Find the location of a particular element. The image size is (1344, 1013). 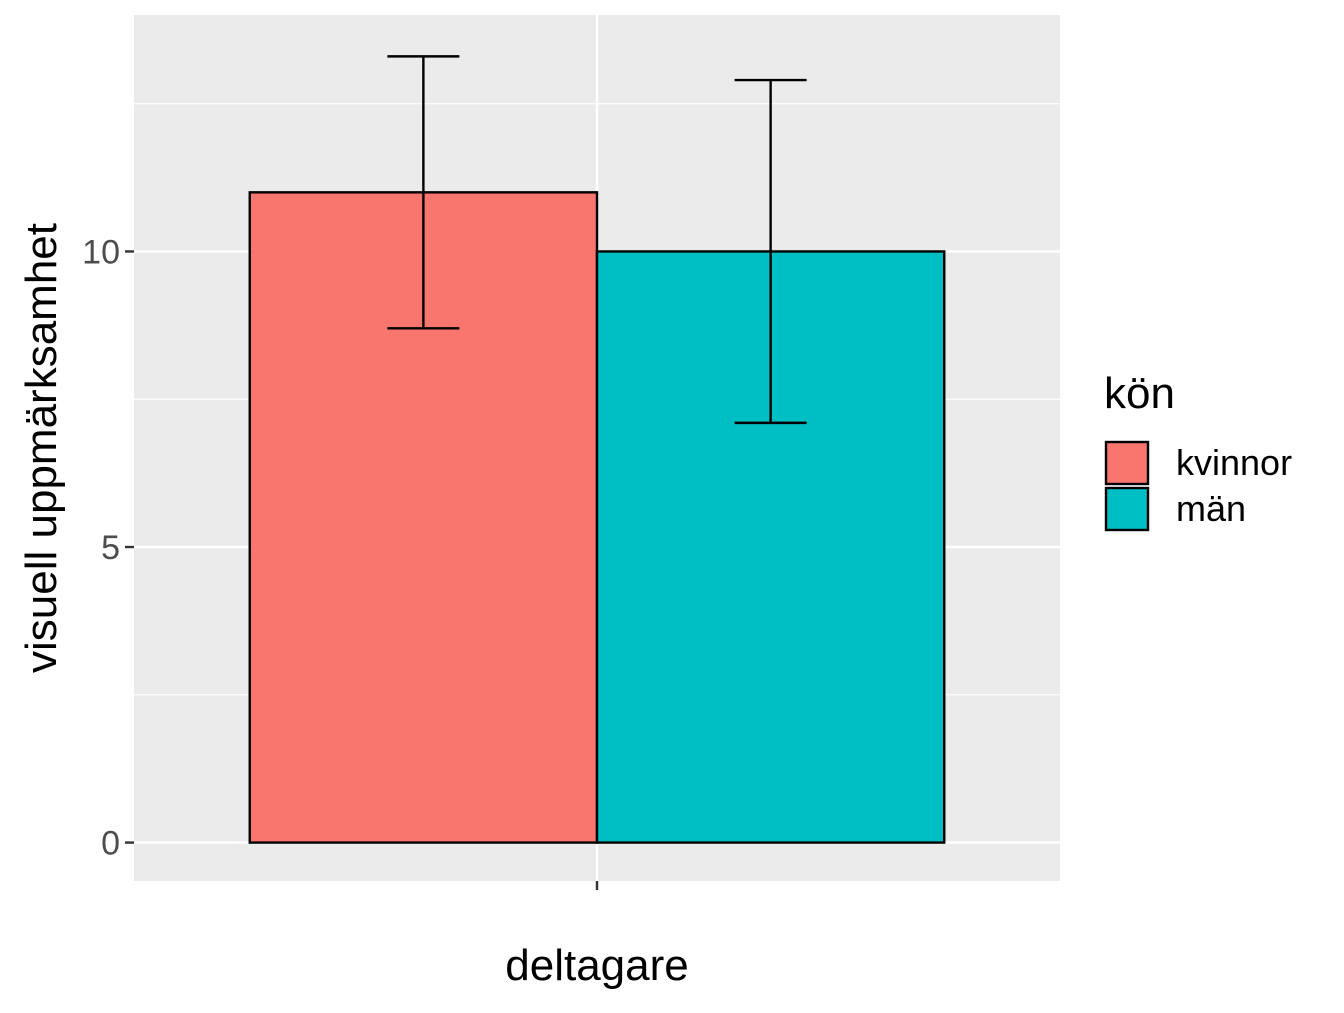

legend-label-män: män is located at coordinates (1211, 508).